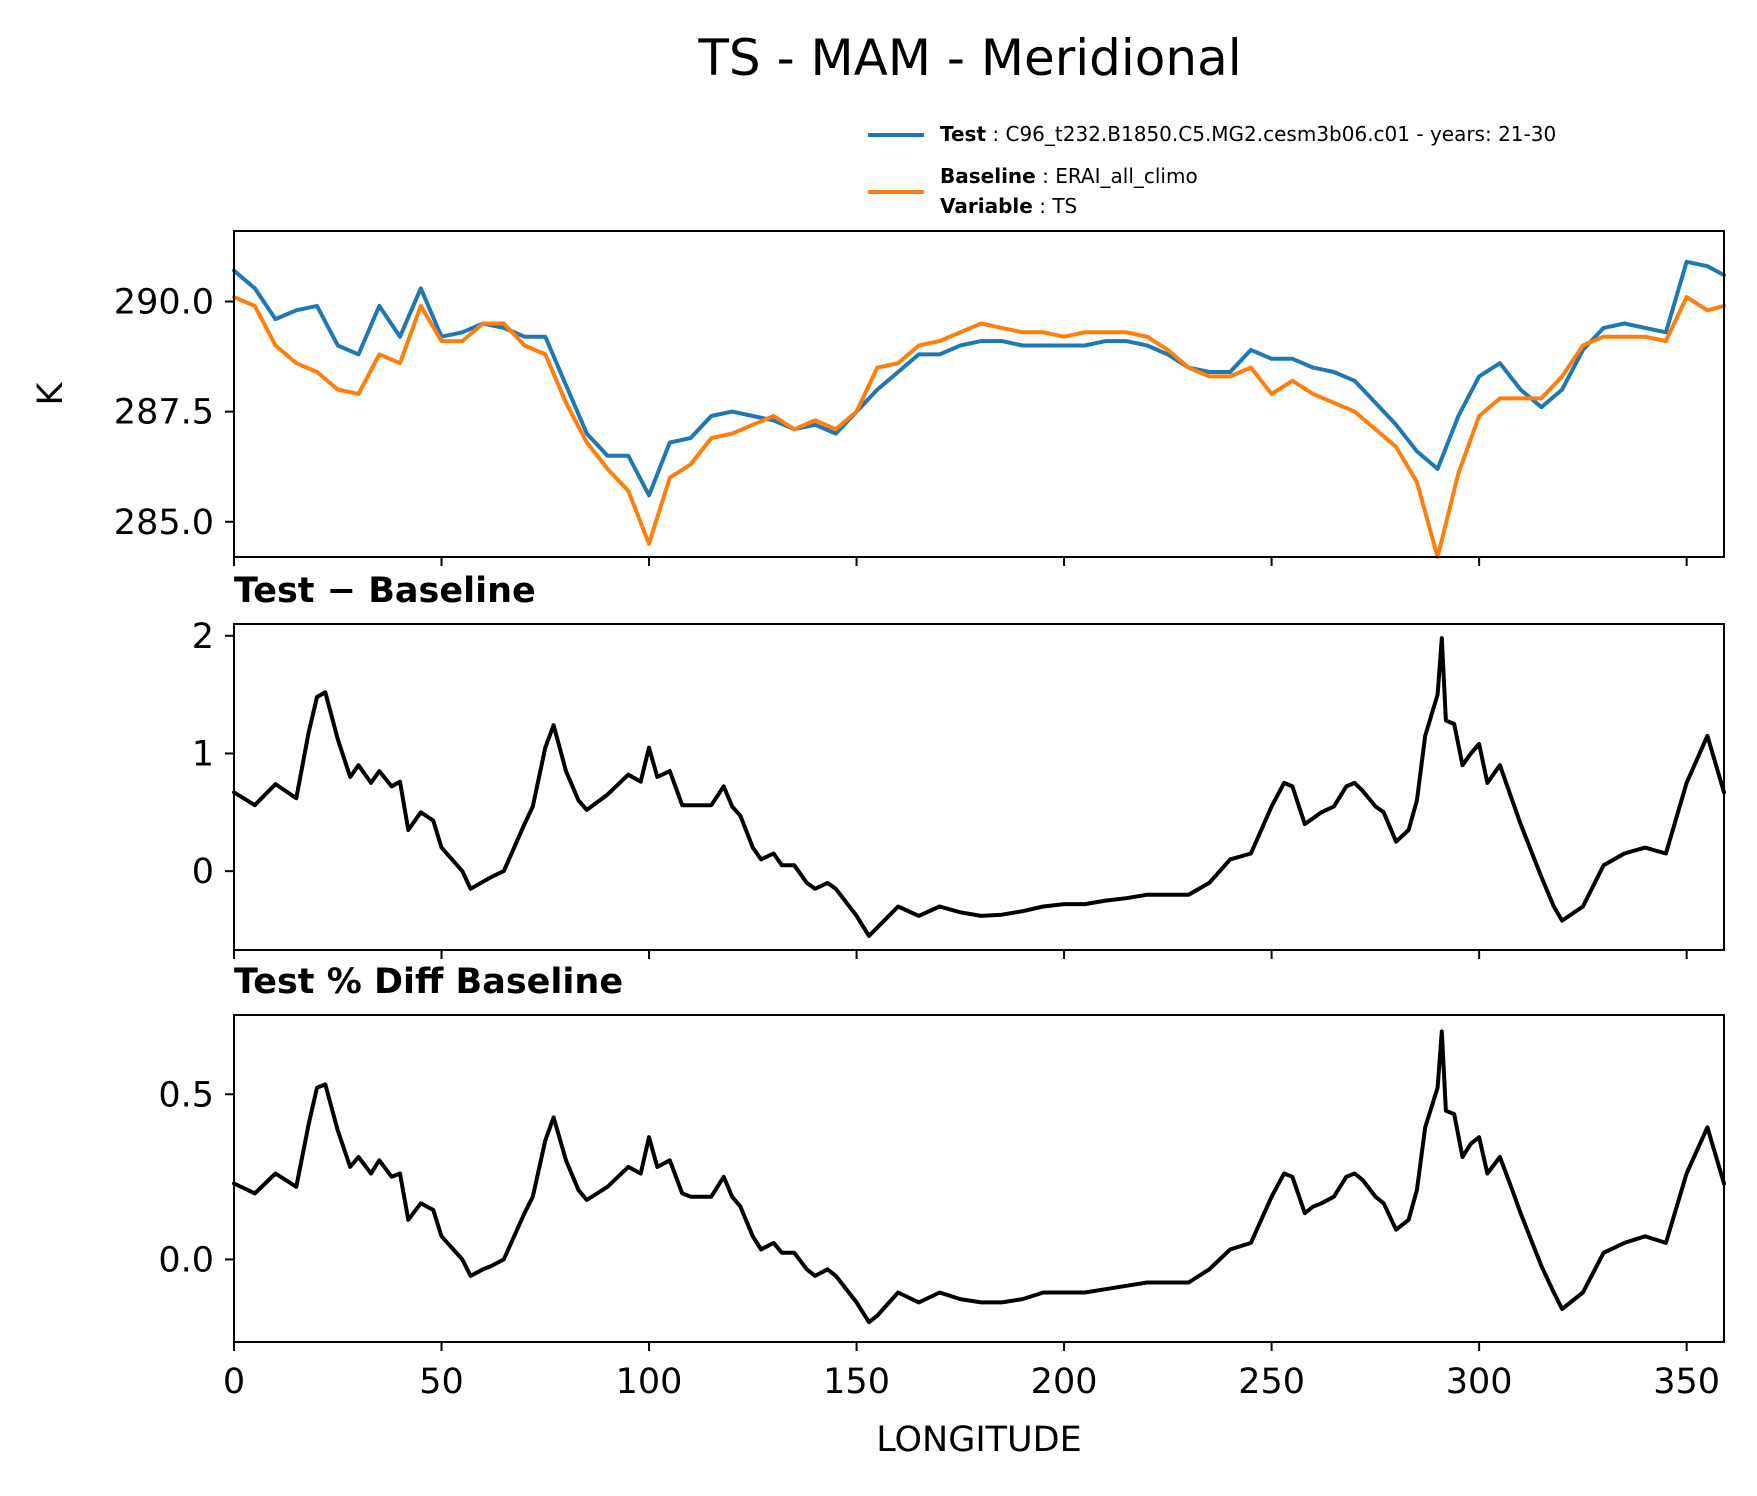  I want to click on panel-title: Test − Baseline, so click(385, 591).